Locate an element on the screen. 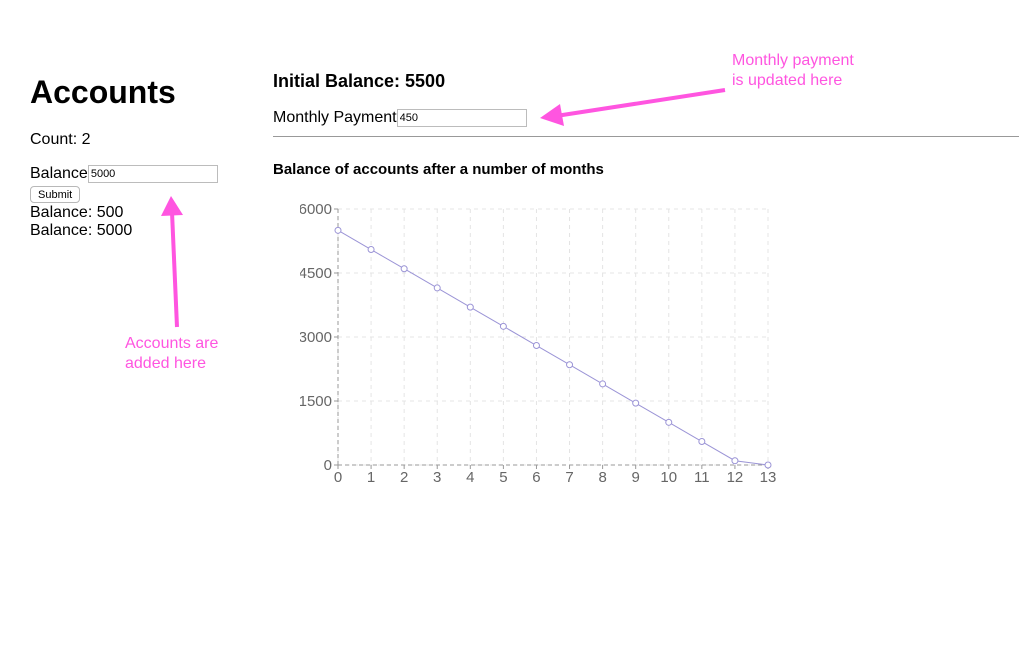 Image resolution: width=1019 pixels, height=655 pixels. y-tick-label: 3000 is located at coordinates (316, 337).